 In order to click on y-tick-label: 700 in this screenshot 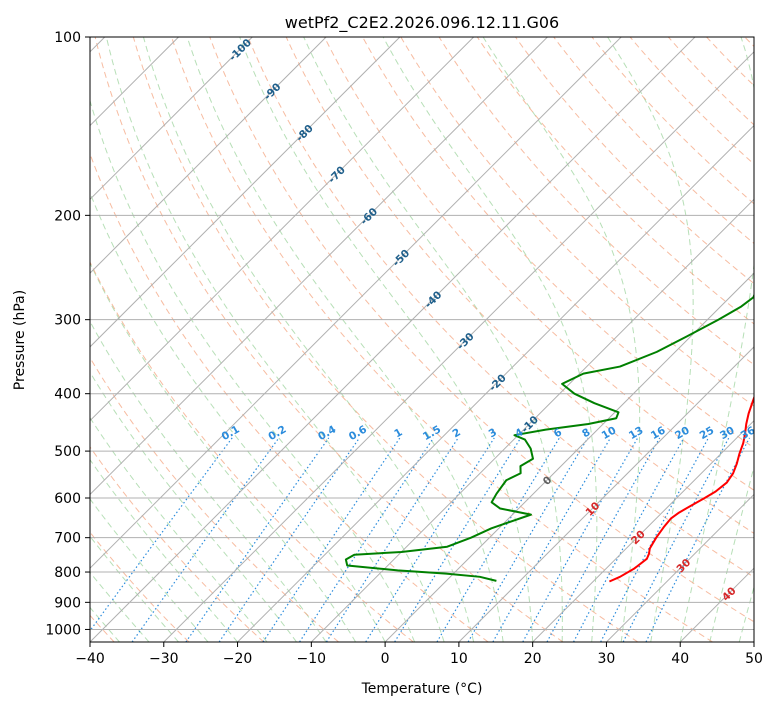, I will do `click(67, 539)`.